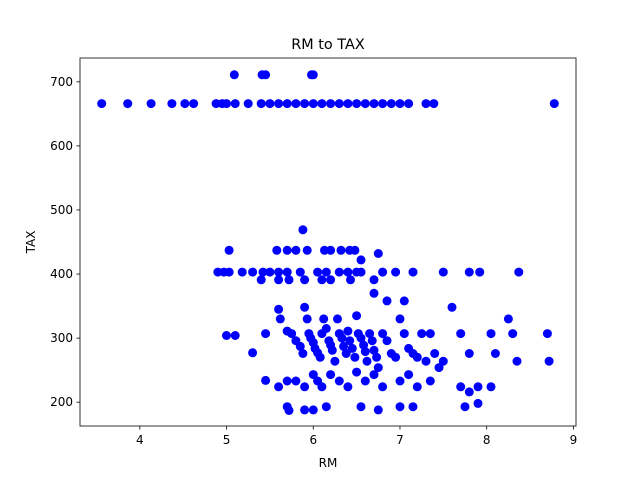  What do you see at coordinates (328, 463) in the screenshot?
I see `x-axis-label: RM` at bounding box center [328, 463].